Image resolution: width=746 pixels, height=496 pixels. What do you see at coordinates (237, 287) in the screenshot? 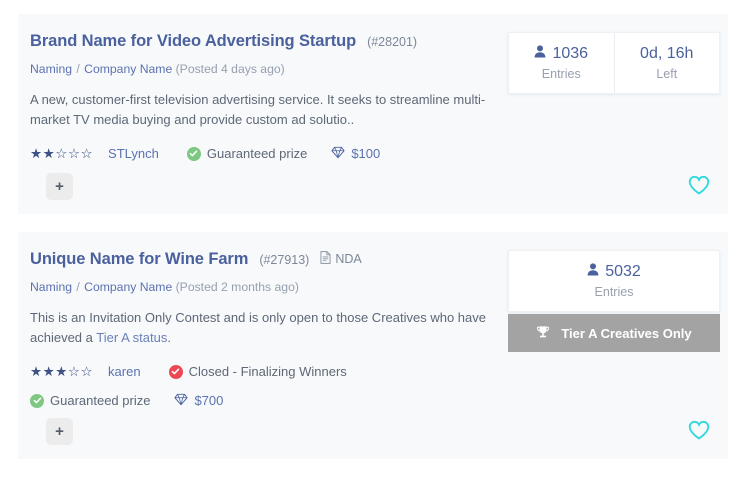
I see `posted-date: (Posted 2 months ago)` at bounding box center [237, 287].